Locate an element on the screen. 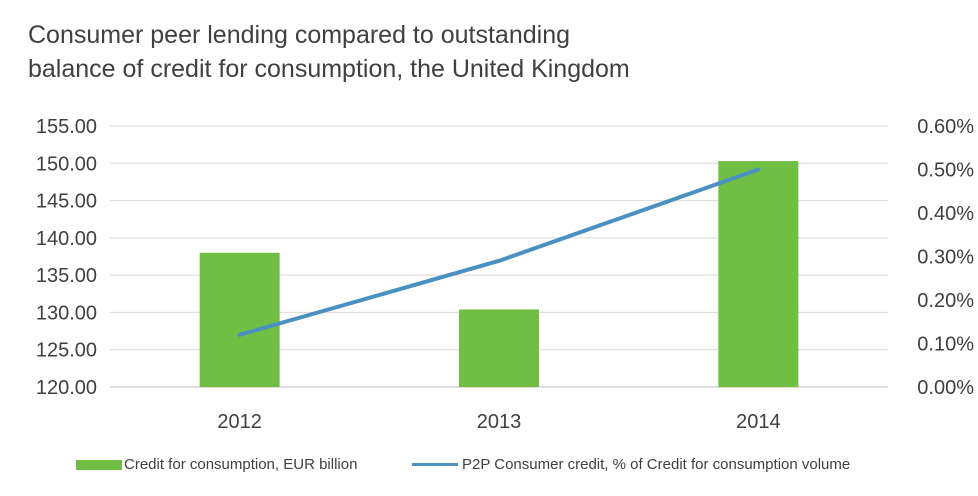 Image resolution: width=978 pixels, height=496 pixels. legend-swatch-bar is located at coordinates (99, 464).